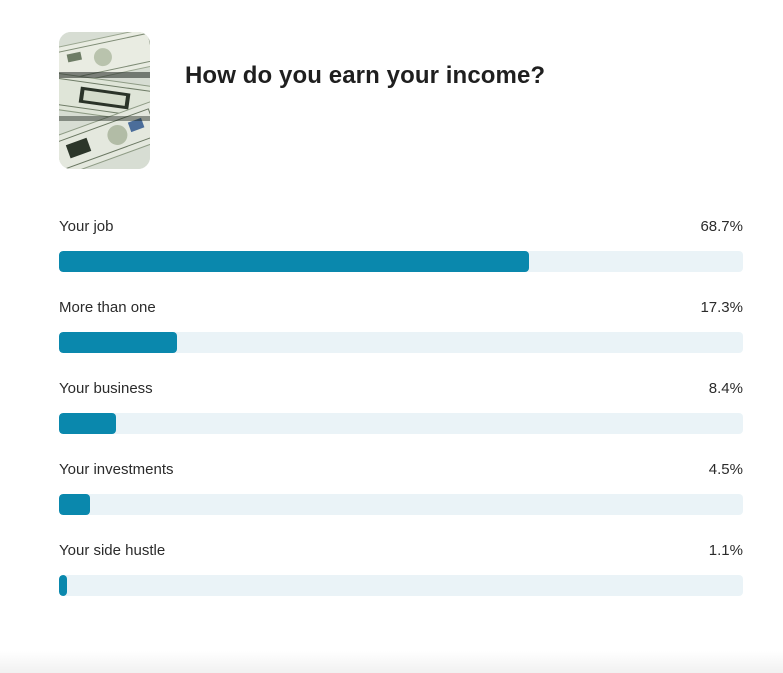  What do you see at coordinates (721, 307) in the screenshot?
I see `option-percent: 17.3%` at bounding box center [721, 307].